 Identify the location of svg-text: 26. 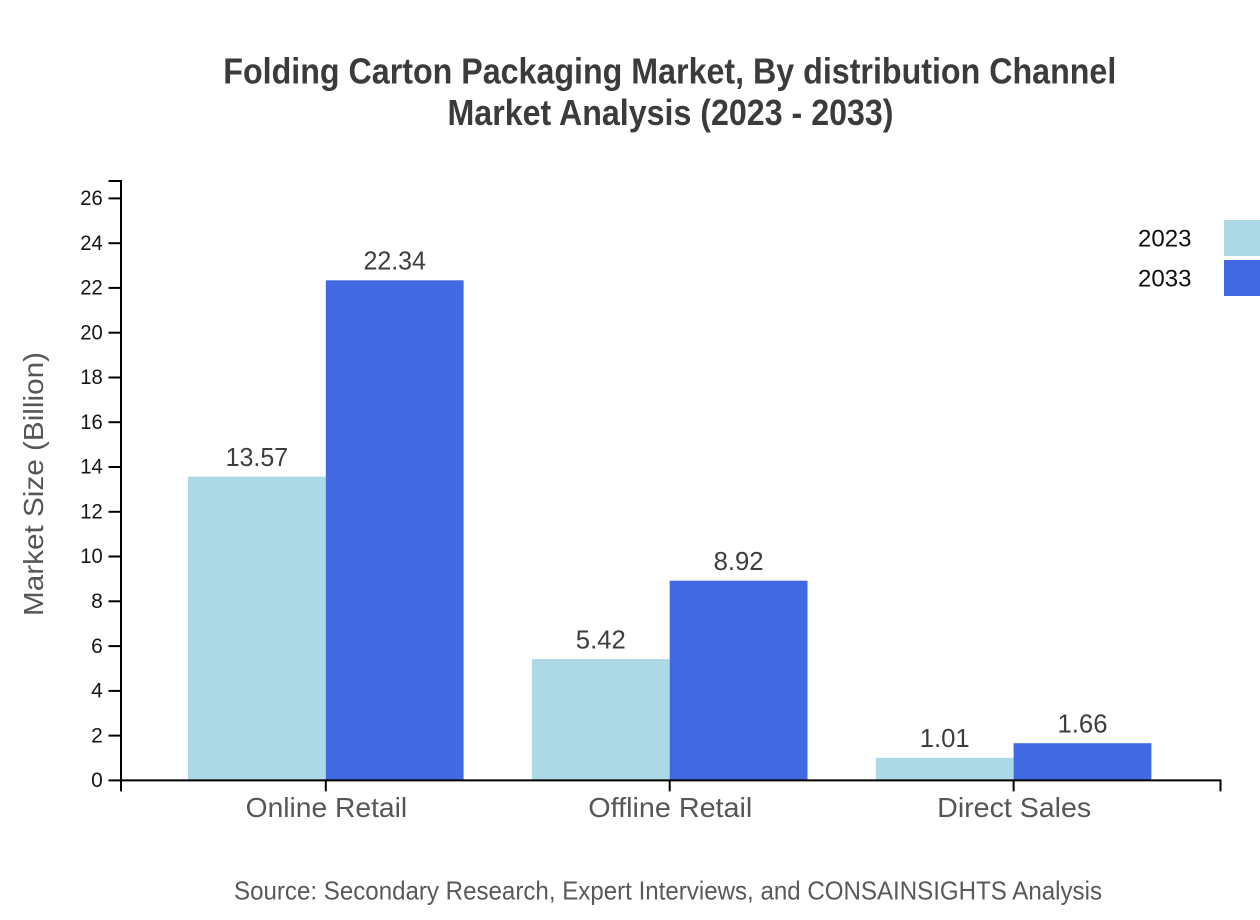
(91, 198).